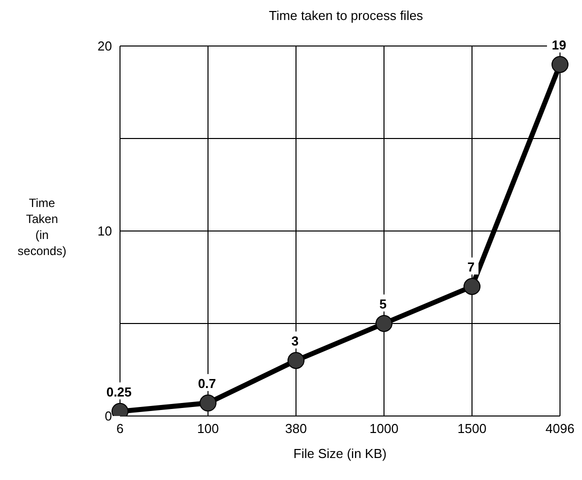  What do you see at coordinates (383, 304) in the screenshot?
I see `data-label: 5` at bounding box center [383, 304].